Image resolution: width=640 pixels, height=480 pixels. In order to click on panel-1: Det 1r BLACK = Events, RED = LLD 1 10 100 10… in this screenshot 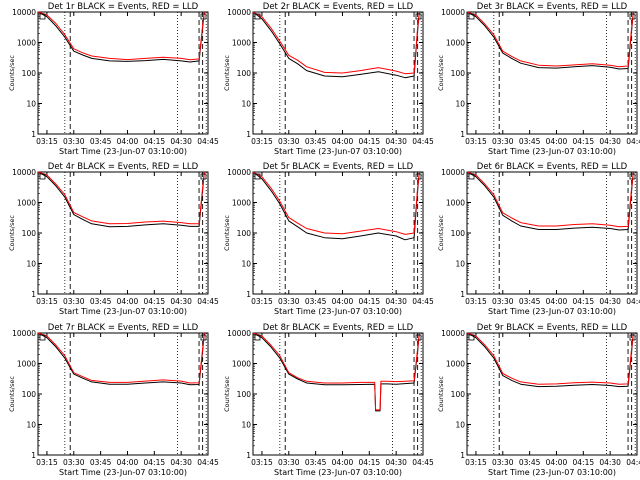, I will do `click(113, 79)`.